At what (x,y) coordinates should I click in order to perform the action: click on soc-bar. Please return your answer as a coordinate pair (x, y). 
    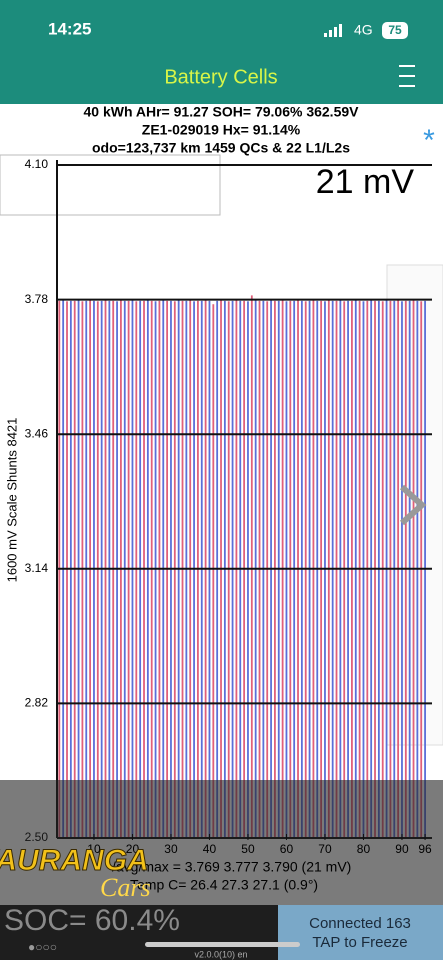
    Looking at the image, I should click on (139, 932).